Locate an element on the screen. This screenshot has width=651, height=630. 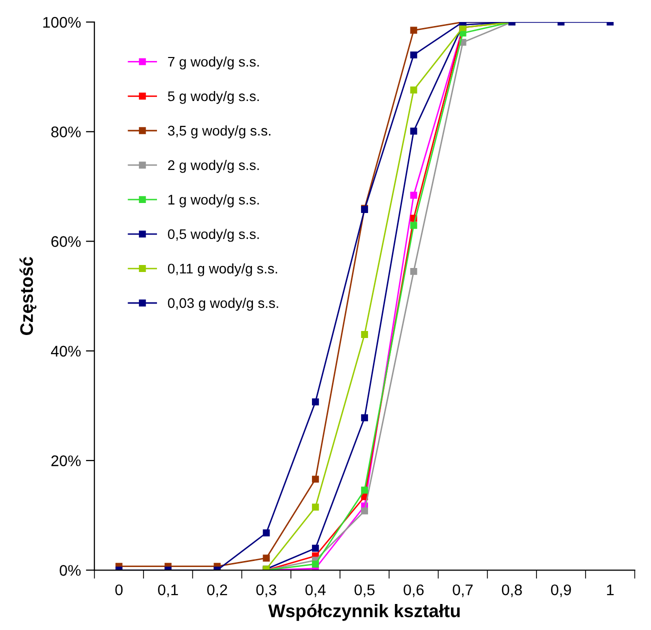
x-tick-label: 0,6 is located at coordinates (414, 591).